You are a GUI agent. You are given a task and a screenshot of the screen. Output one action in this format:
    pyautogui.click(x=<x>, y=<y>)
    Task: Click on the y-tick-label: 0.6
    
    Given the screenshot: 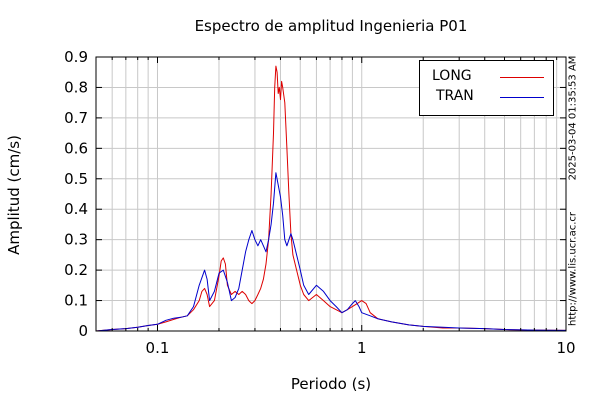 What is the action you would take?
    pyautogui.click(x=76, y=148)
    